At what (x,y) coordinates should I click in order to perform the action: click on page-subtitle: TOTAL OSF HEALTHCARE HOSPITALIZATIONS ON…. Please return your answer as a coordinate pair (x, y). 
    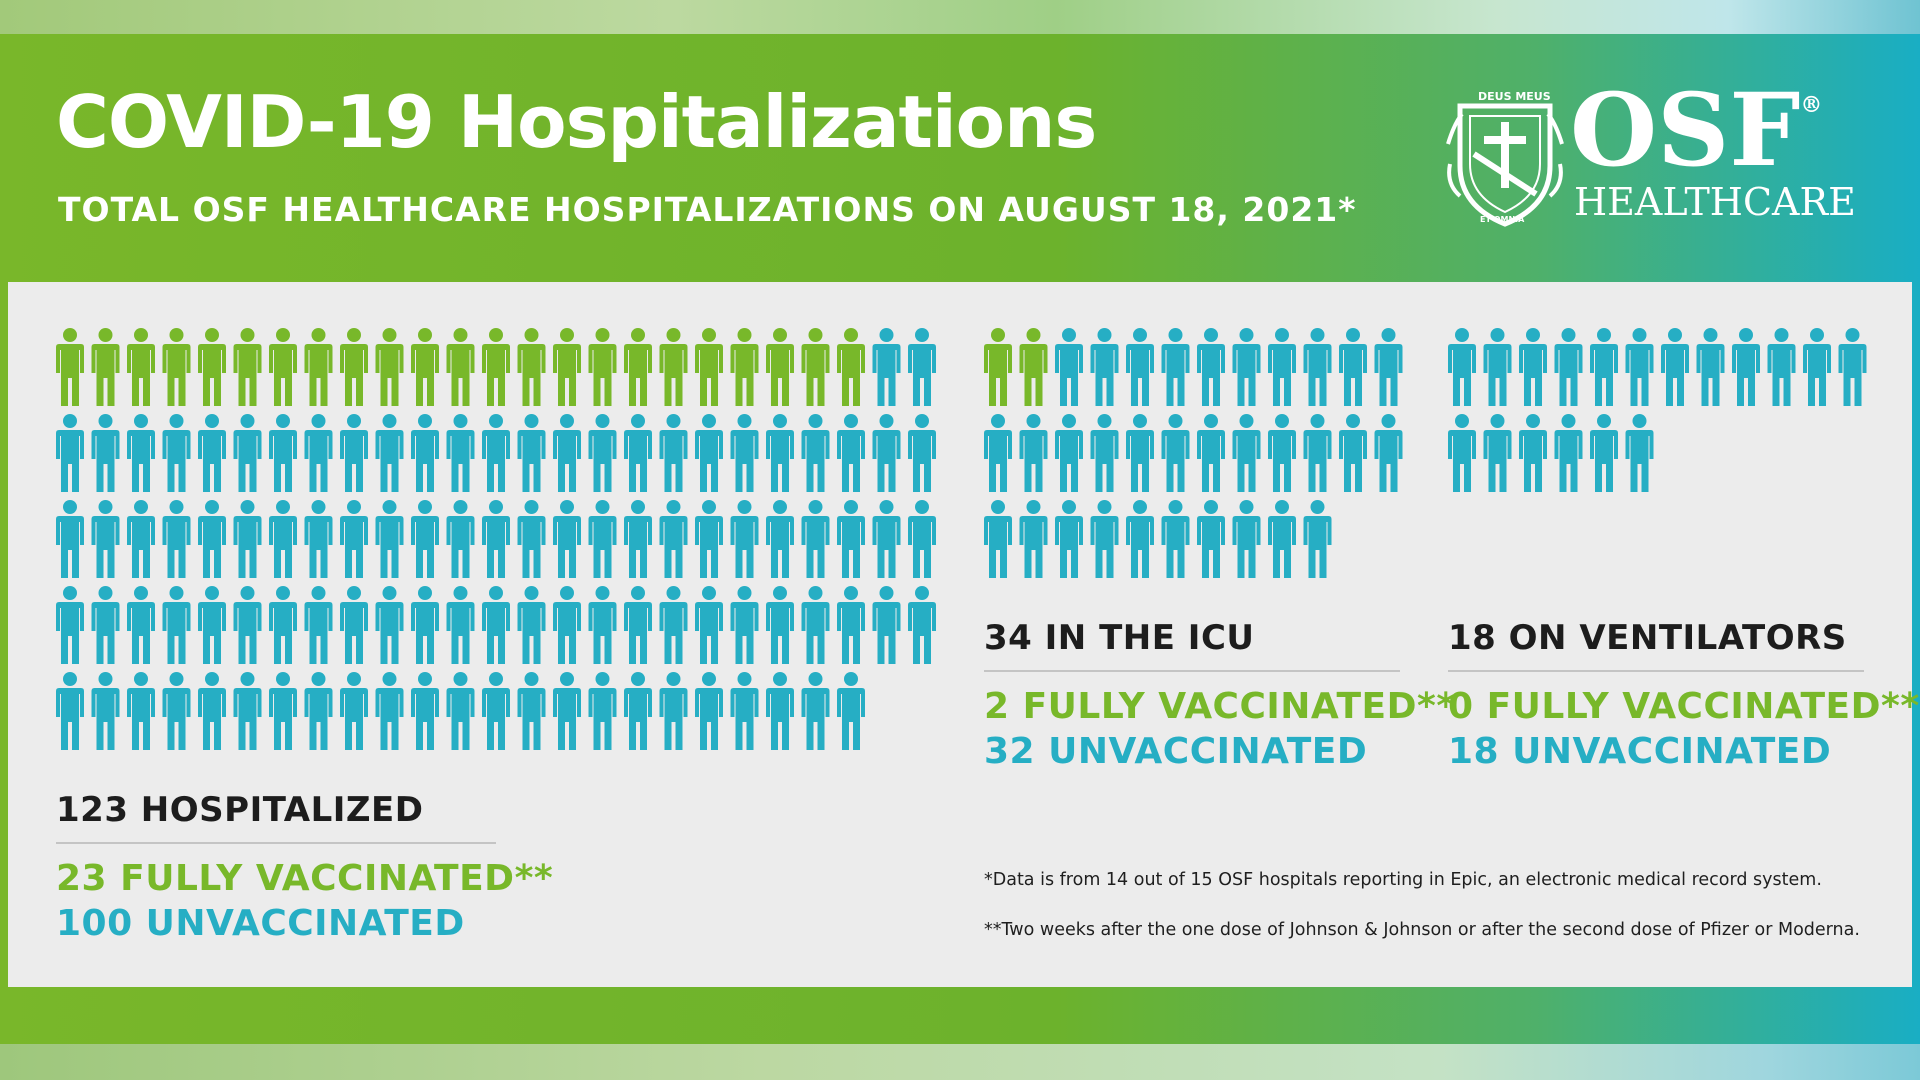
    Looking at the image, I should click on (707, 209).